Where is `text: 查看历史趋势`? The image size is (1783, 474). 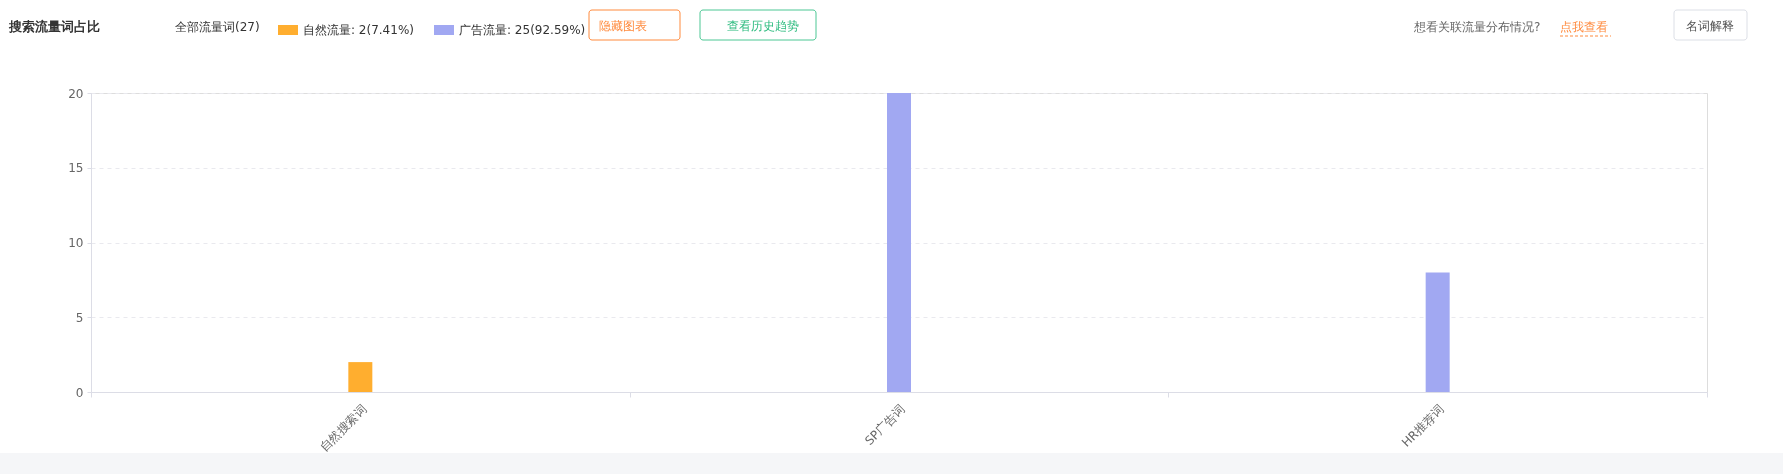 text: 查看历史趋势 is located at coordinates (763, 26).